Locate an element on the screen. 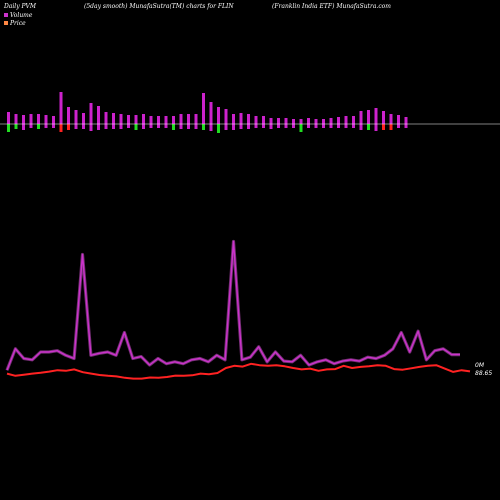  legend: Volume Price is located at coordinates (18, 19).